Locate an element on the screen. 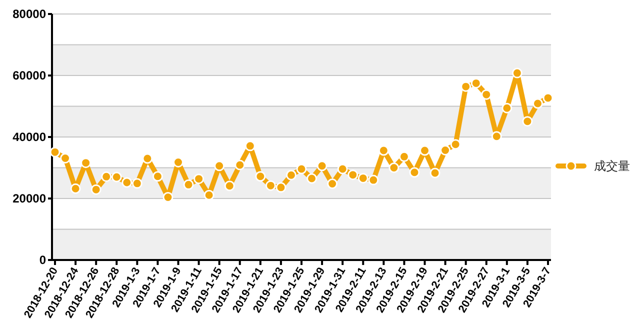 This screenshot has width=635, height=335. y-tick-label: 40000 is located at coordinates (29, 137).